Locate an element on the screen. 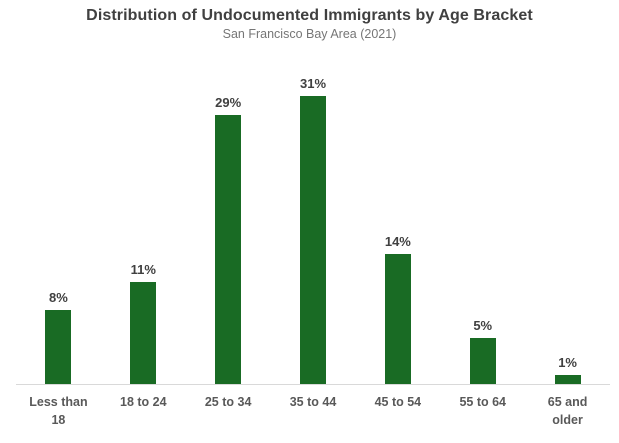  x-axis-label: 18 to 24 is located at coordinates (143, 402).